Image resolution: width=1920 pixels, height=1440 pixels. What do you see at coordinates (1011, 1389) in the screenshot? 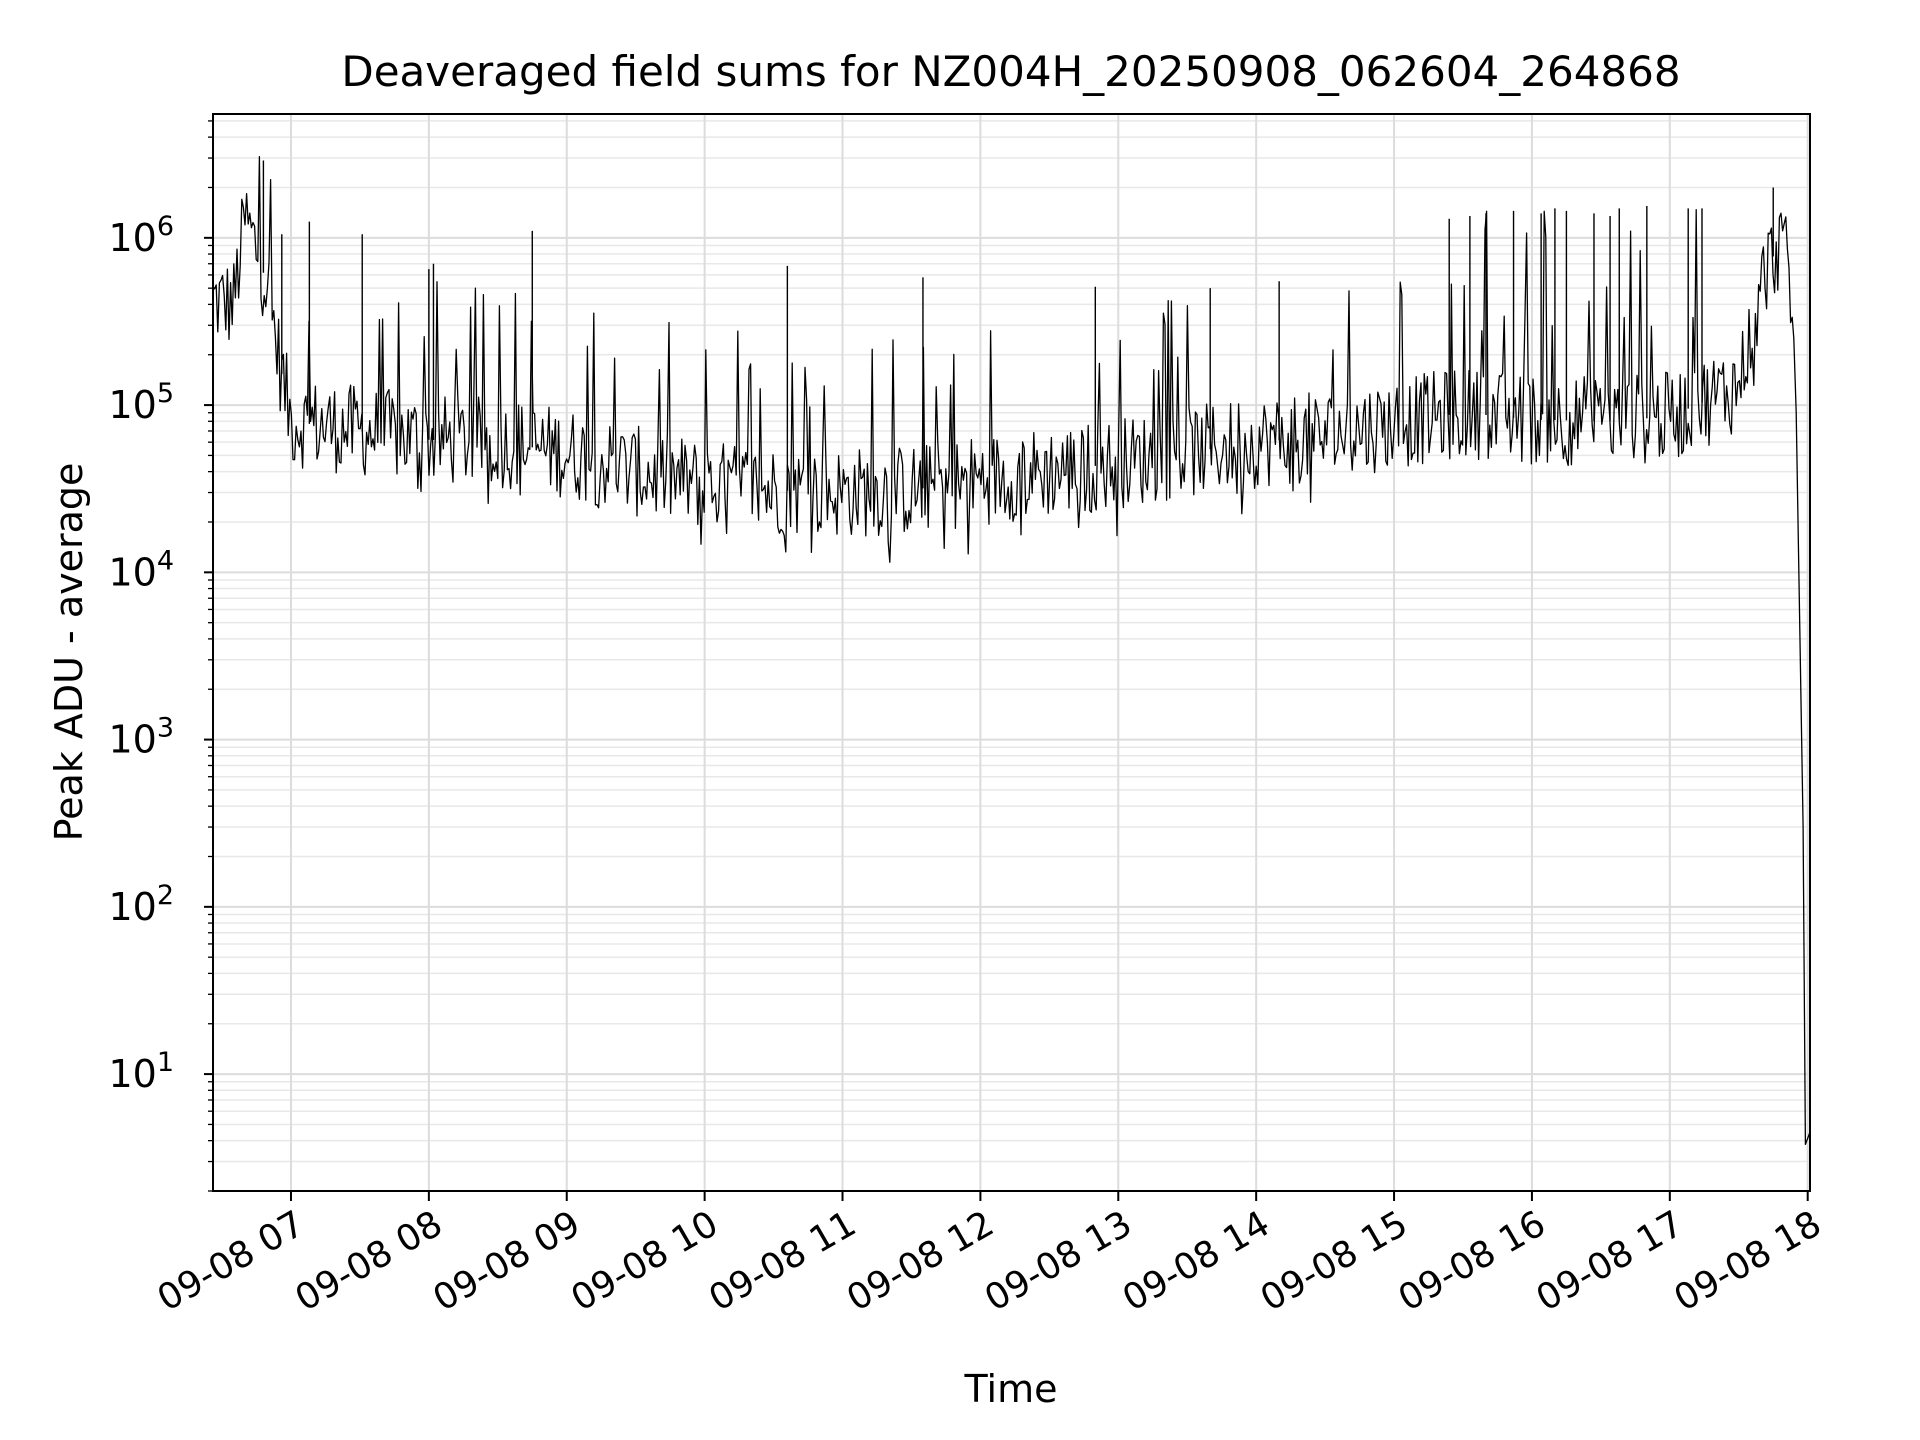
I see `x-axis-label: Time` at bounding box center [1011, 1389].